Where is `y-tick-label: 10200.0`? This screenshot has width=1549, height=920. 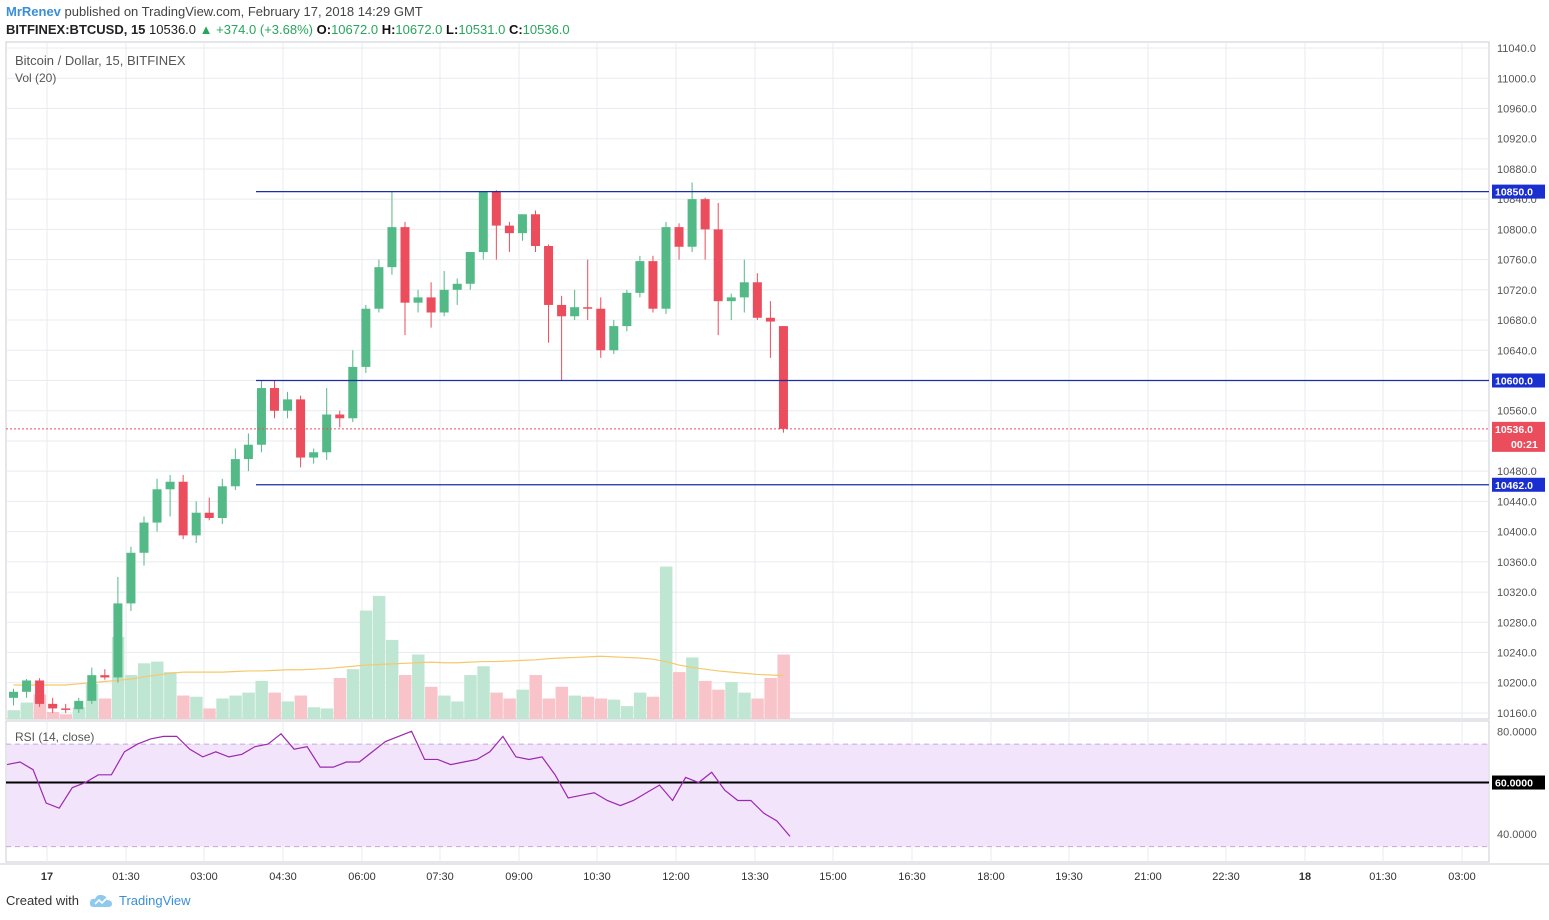 y-tick-label: 10200.0 is located at coordinates (1517, 684).